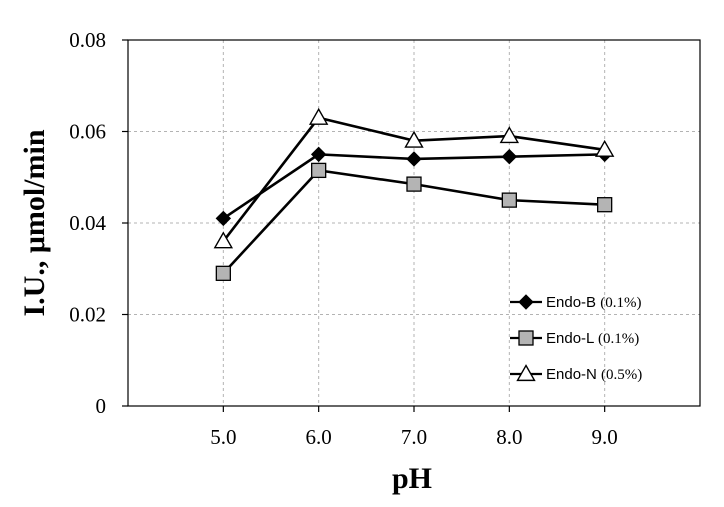  What do you see at coordinates (526, 338) in the screenshot?
I see `legend-marker-square` at bounding box center [526, 338].